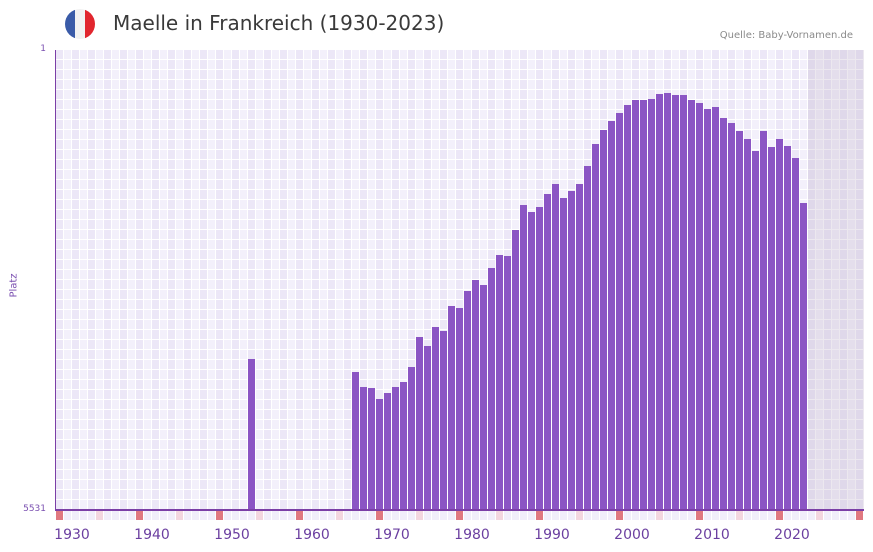  I want to click on bar-1974, so click(411, 438).